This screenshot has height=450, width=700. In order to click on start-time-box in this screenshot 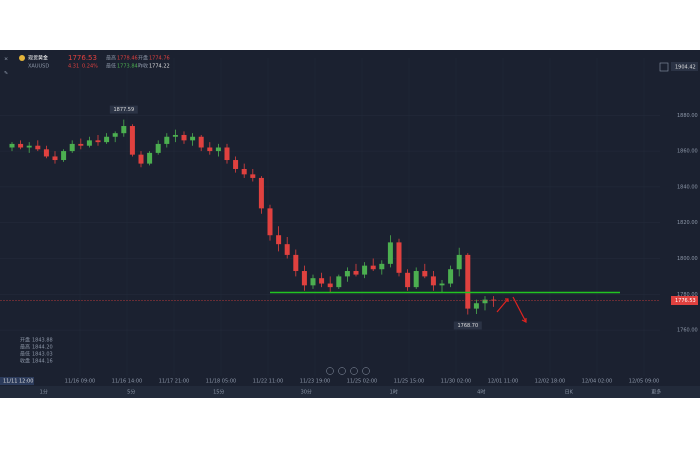, I will do `click(17, 381)`.